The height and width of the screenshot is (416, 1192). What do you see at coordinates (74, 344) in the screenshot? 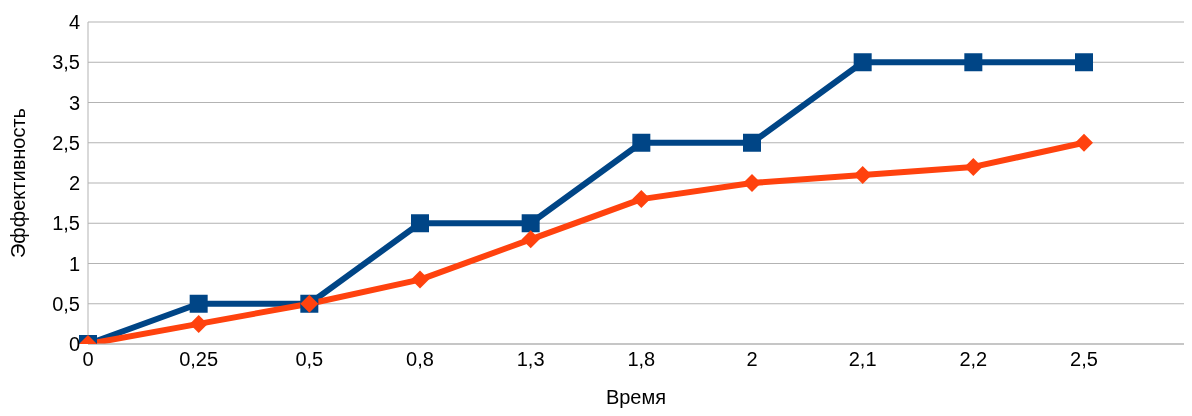
I see `y-tick-label: 0` at bounding box center [74, 344].